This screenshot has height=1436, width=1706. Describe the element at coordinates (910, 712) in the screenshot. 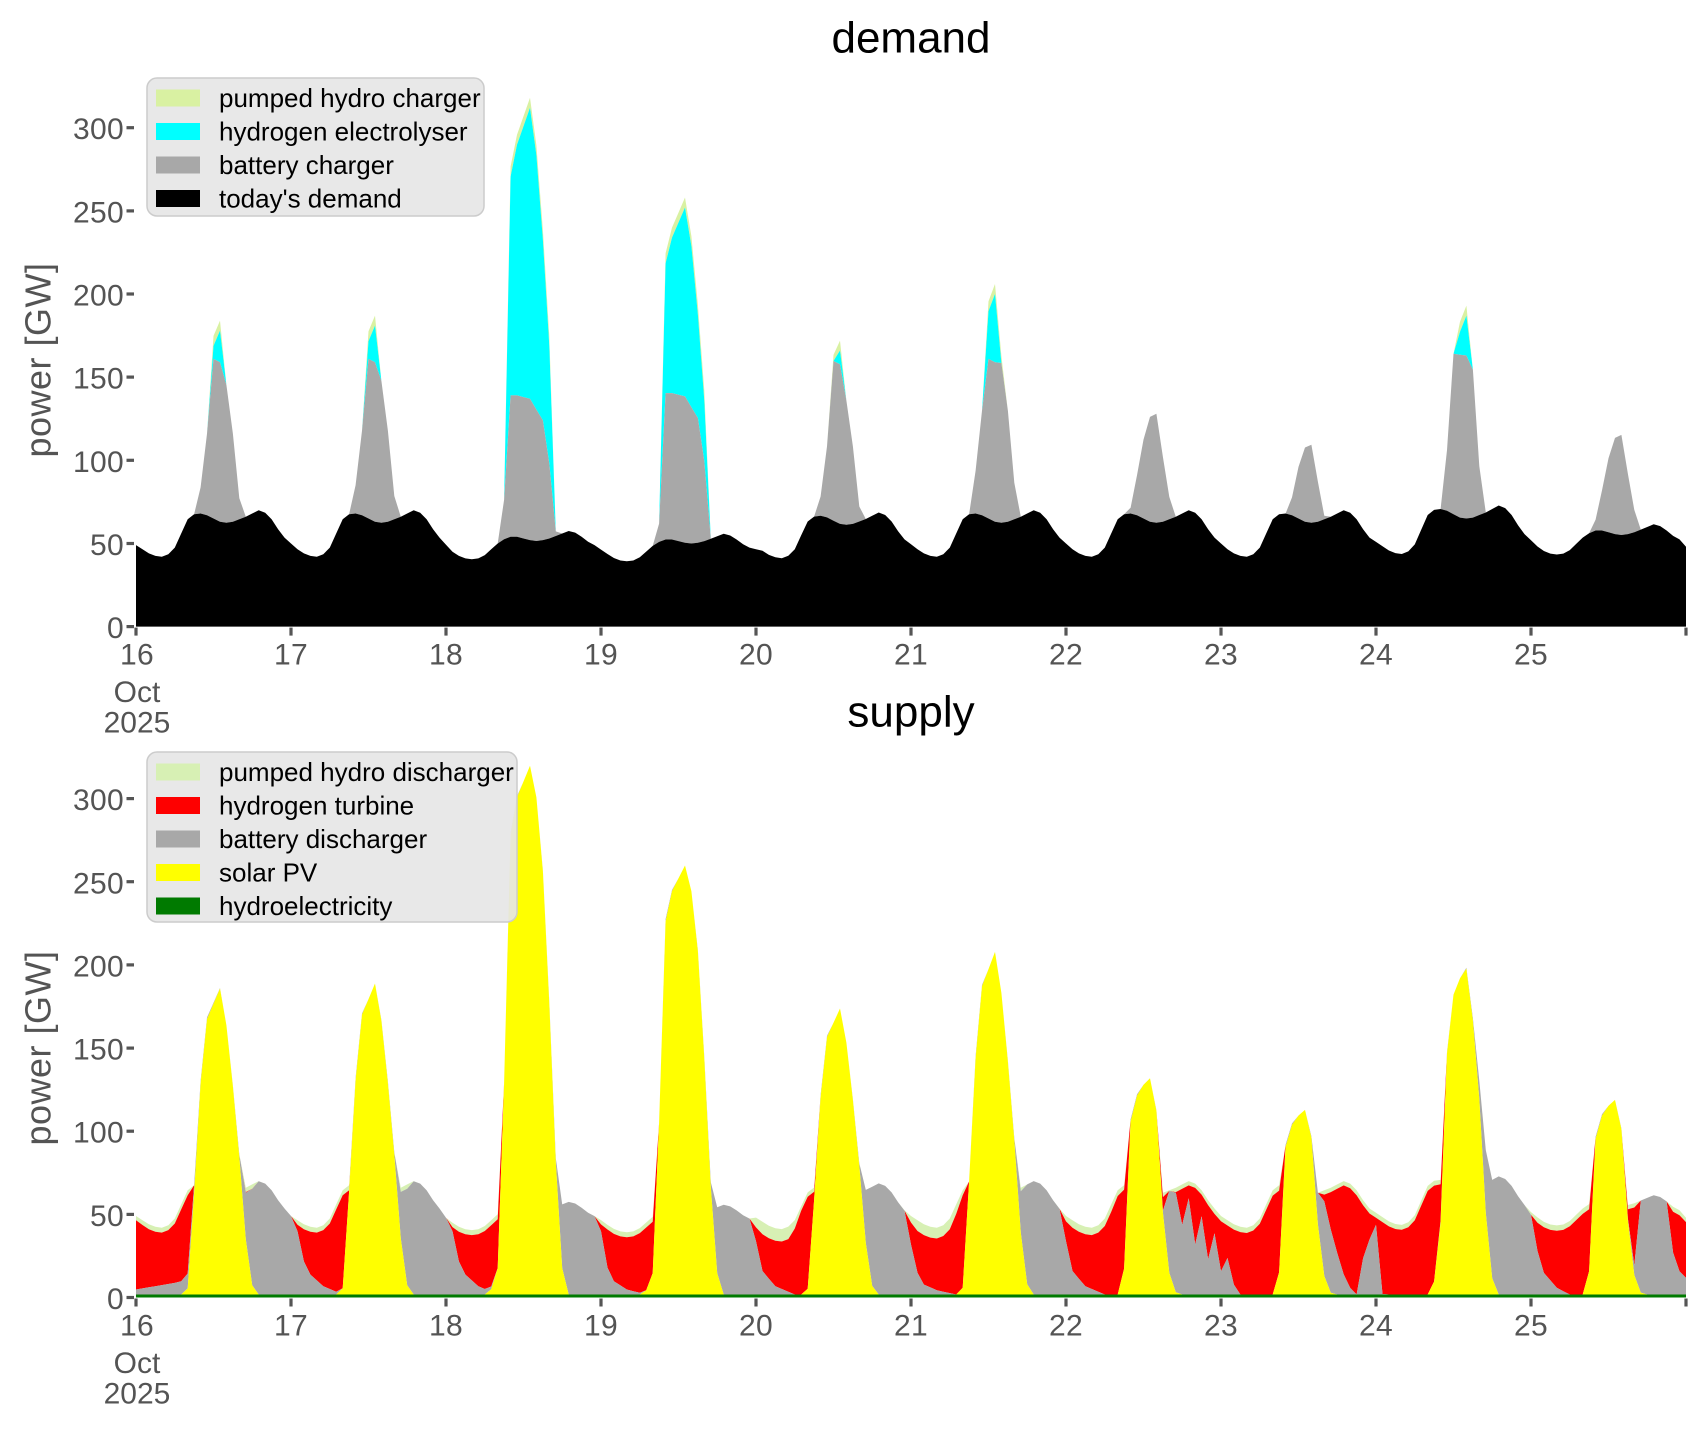

I see `svg-text: supply` at that location.